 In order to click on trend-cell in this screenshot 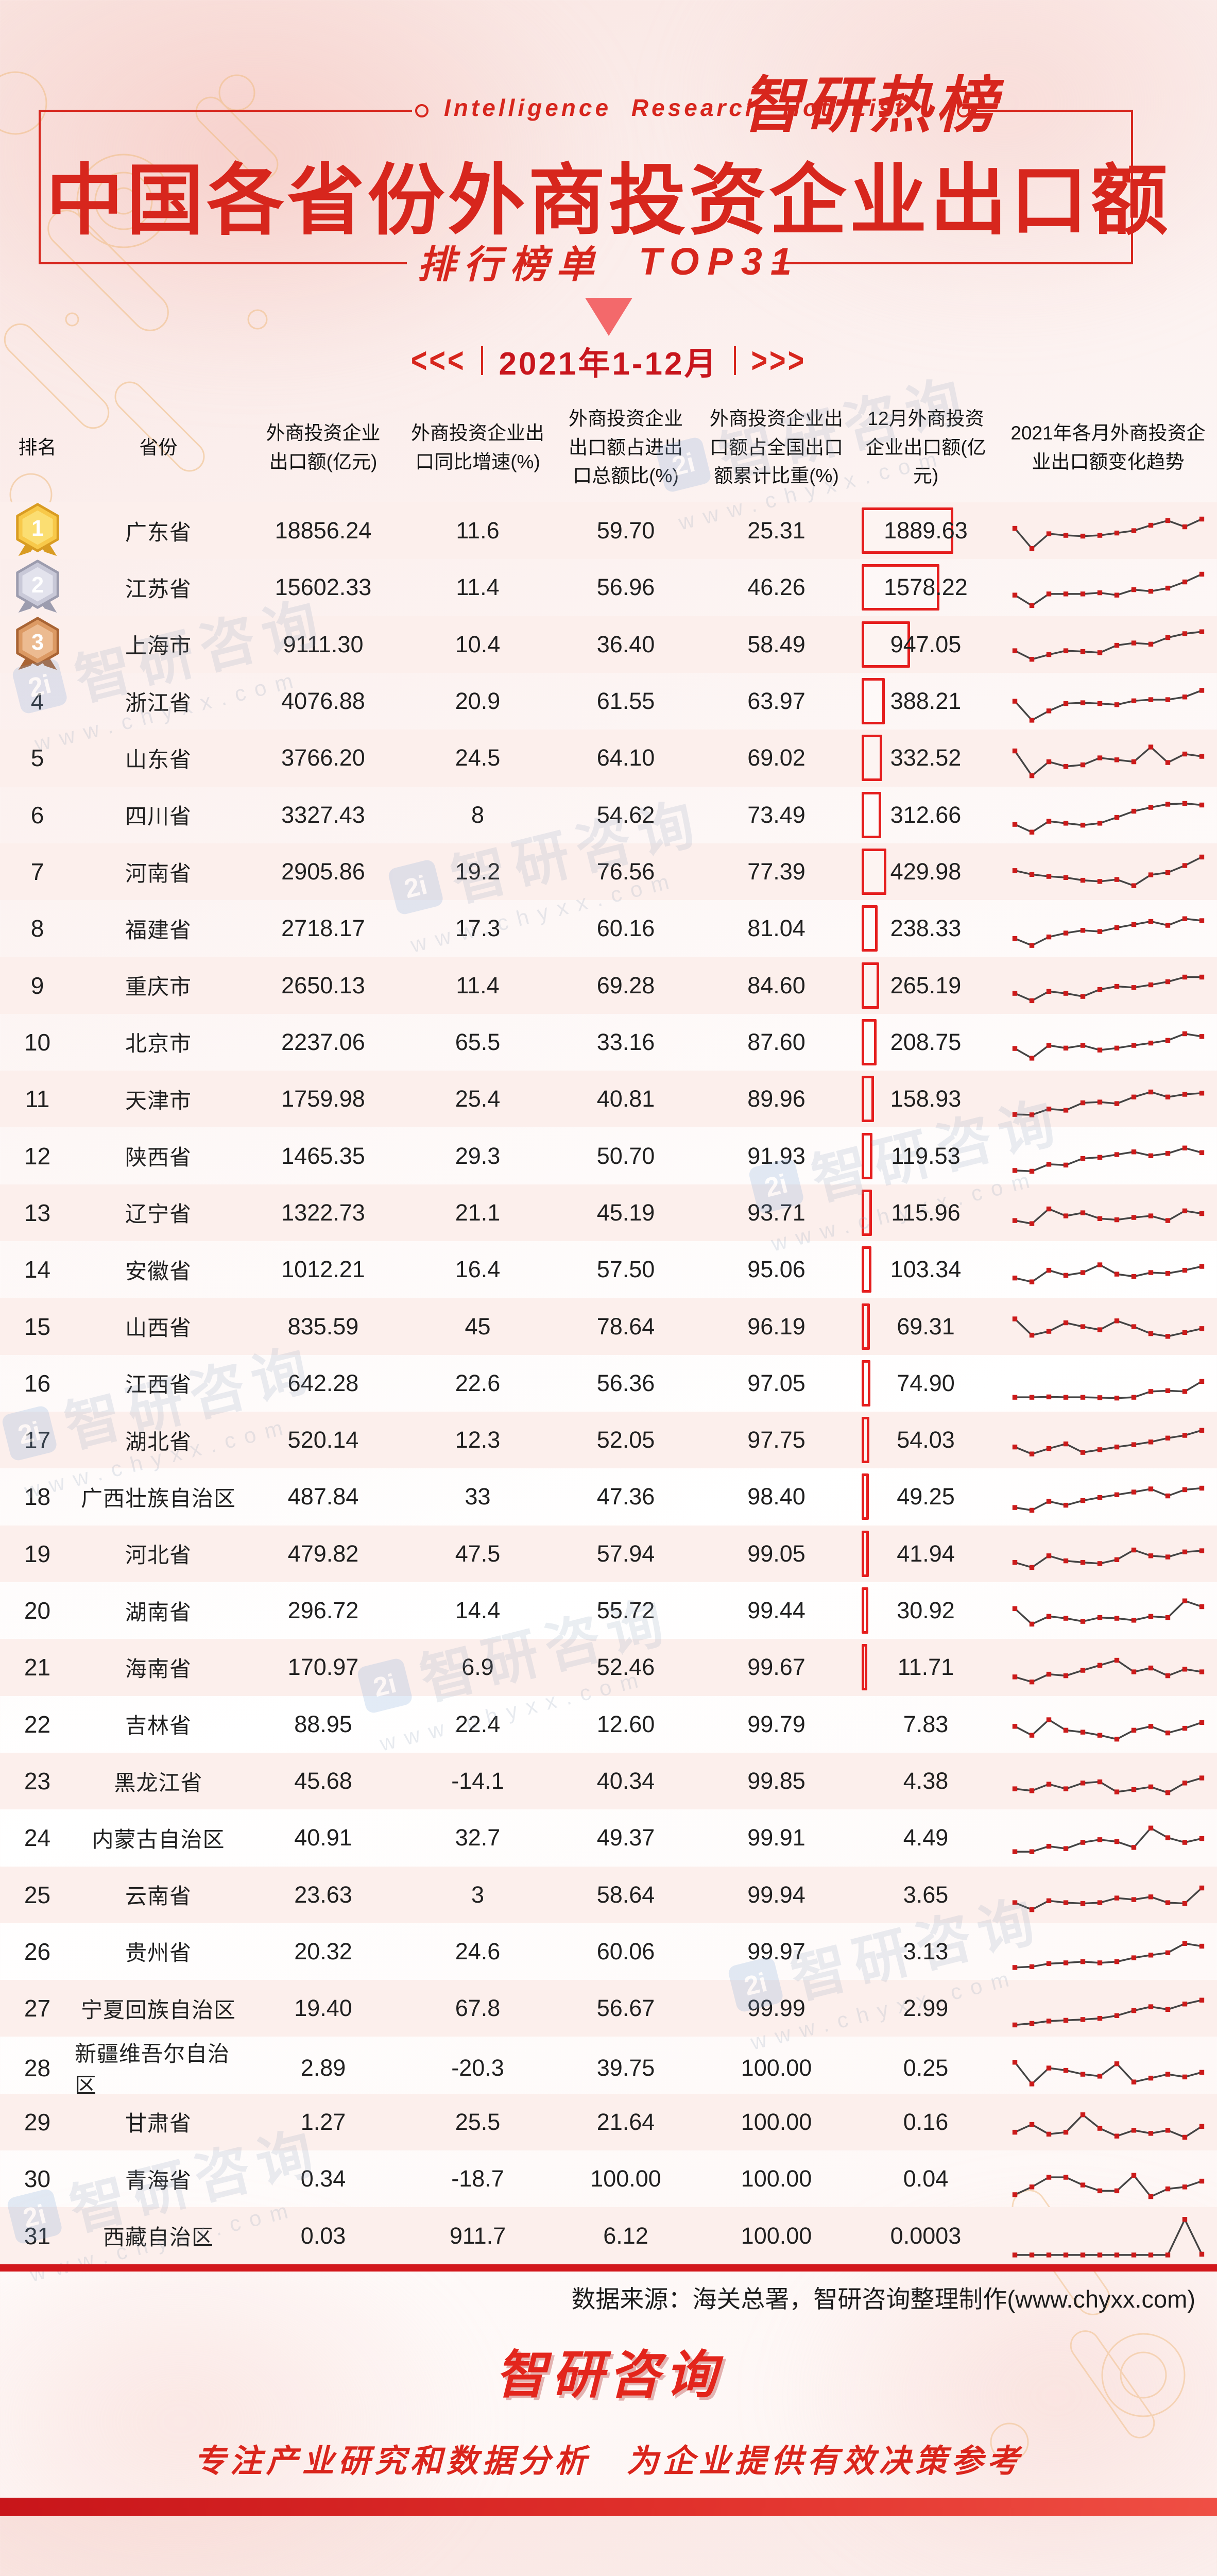, I will do `click(1108, 1837)`.